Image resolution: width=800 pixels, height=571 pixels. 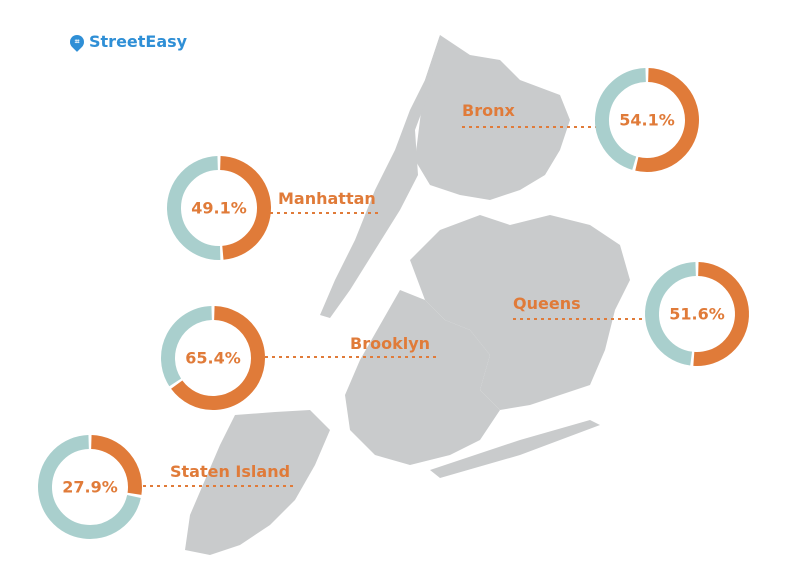 What do you see at coordinates (422, 377) in the screenshot?
I see `brooklyn-shape` at bounding box center [422, 377].